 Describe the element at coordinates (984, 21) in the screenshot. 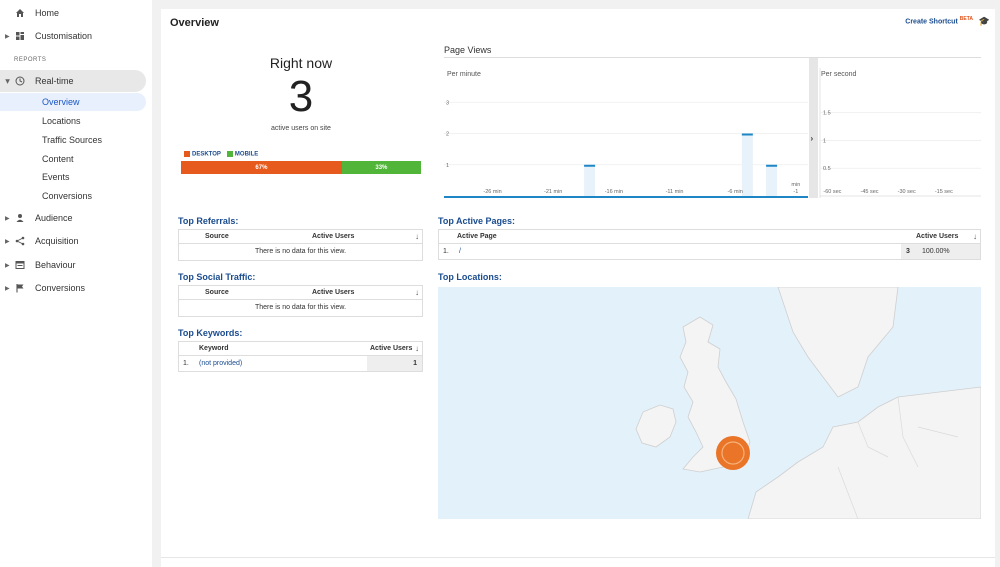

I see `graduation-cap-icon: 🎓` at that location.